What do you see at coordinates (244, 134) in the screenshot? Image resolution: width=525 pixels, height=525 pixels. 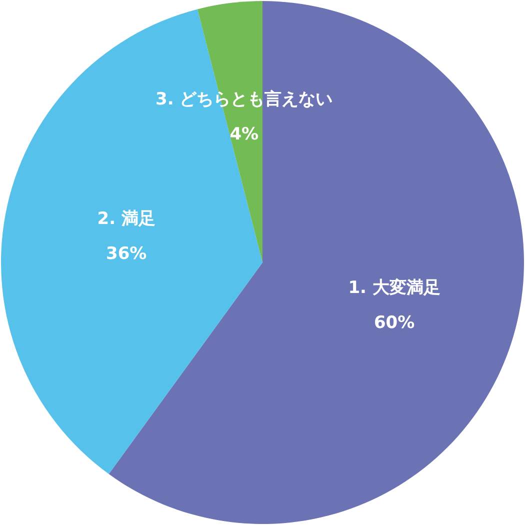 I see `data-label: 4%` at bounding box center [244, 134].